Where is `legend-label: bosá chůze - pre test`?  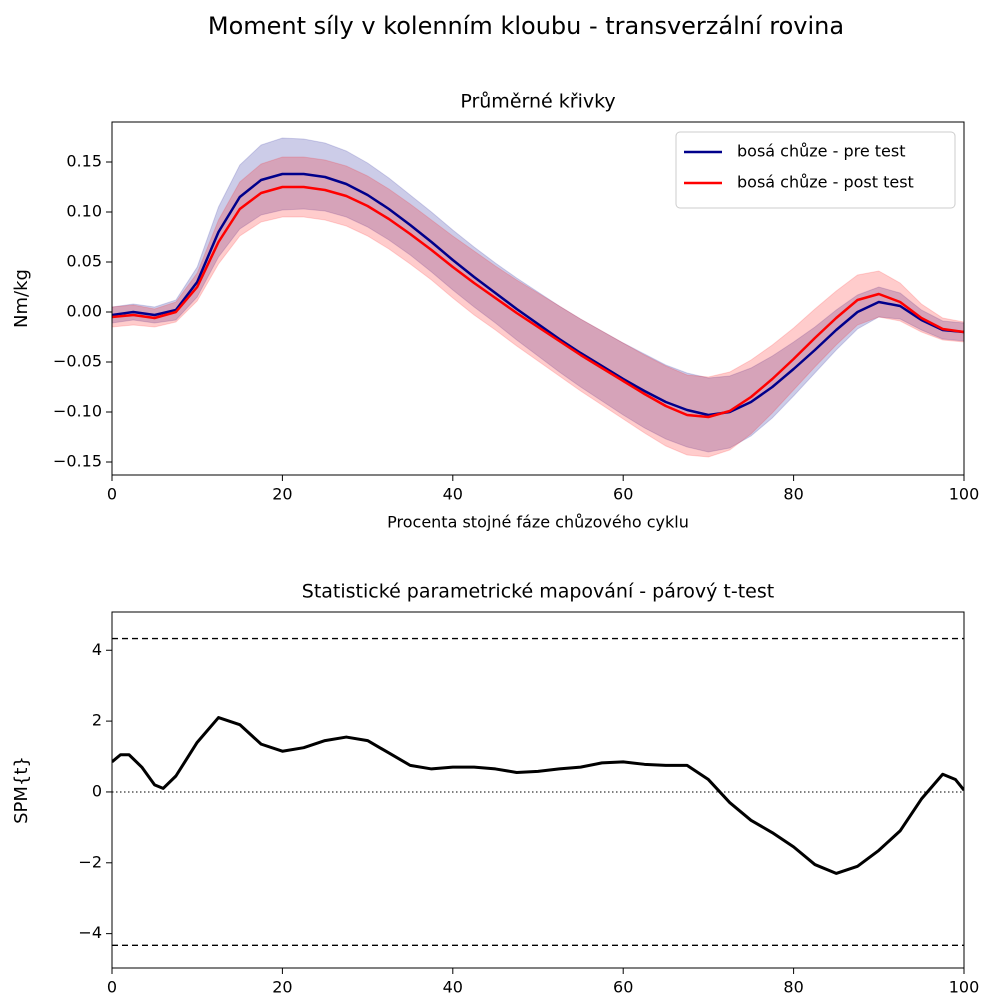
legend-label: bosá chůze - pre test is located at coordinates (821, 151).